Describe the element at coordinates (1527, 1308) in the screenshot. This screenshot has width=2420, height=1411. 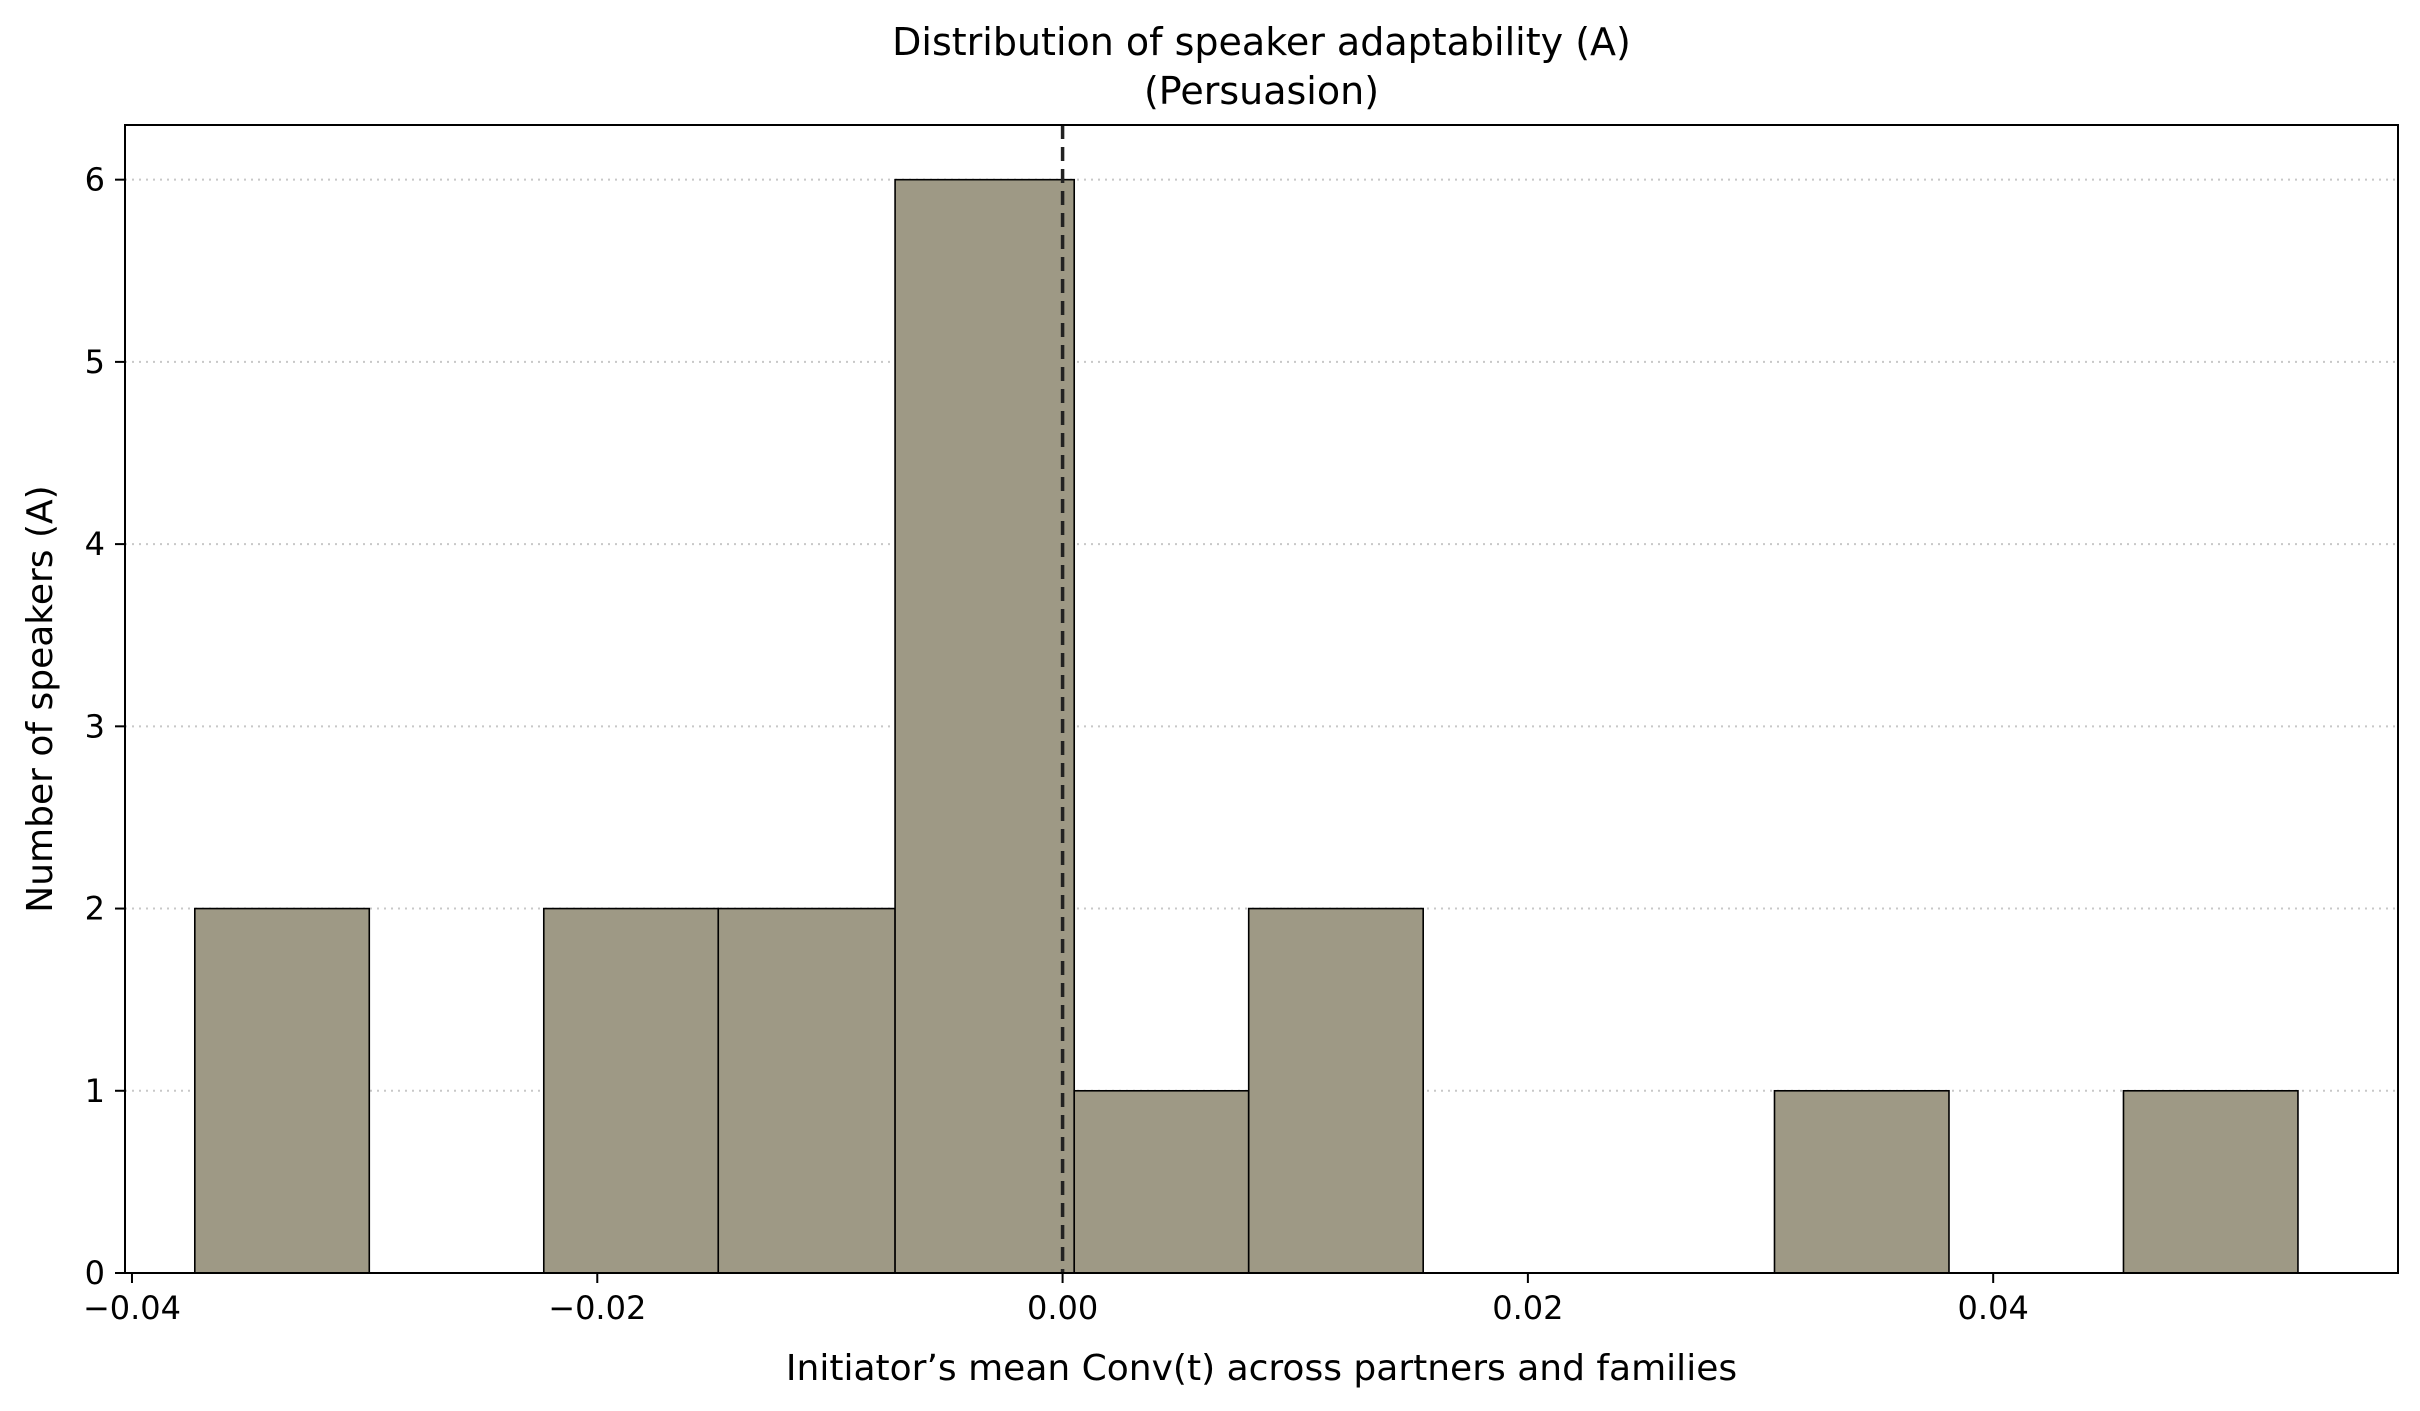
I see `x-tick-label: 0.02` at that location.